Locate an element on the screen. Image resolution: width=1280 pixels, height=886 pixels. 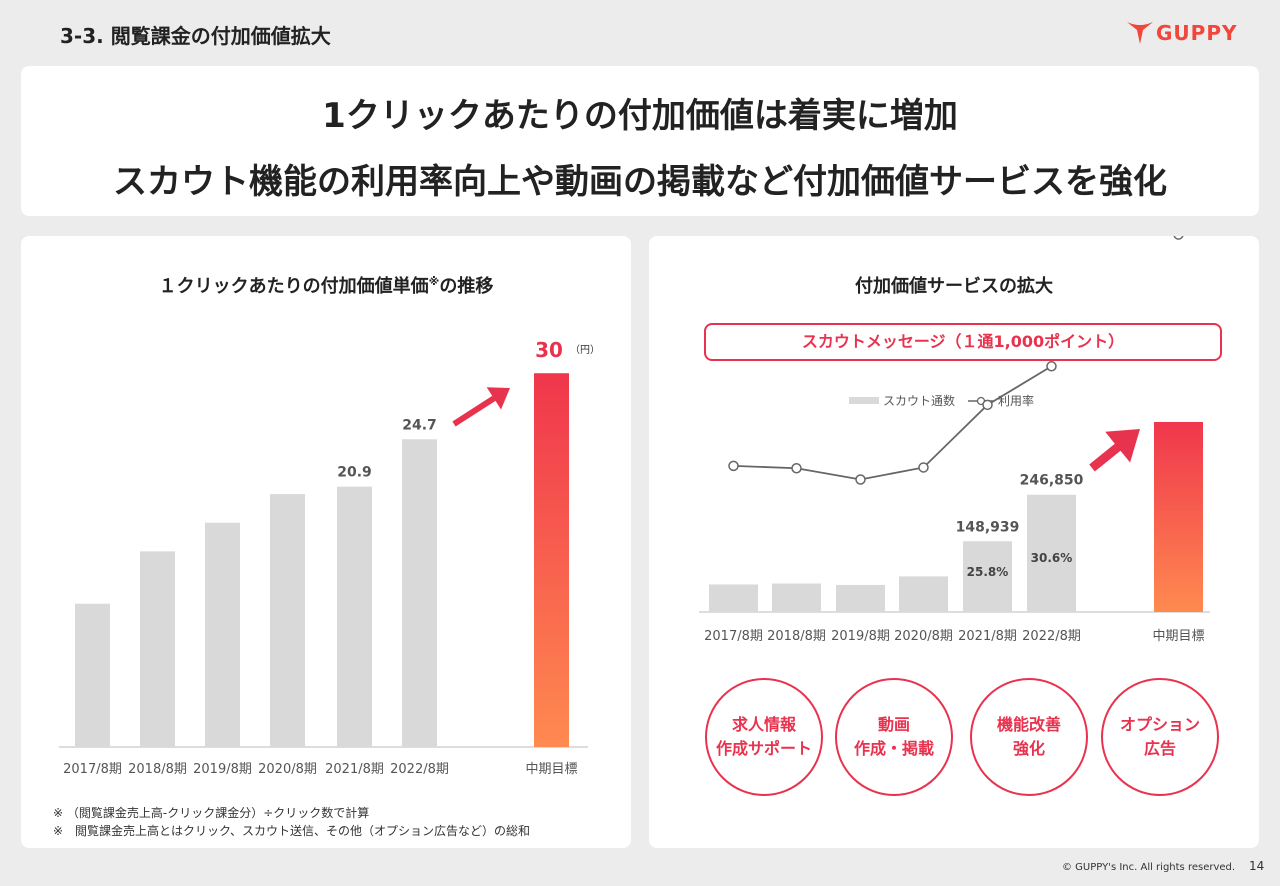
logo-text: GUPPY is located at coordinates (1197, 33).